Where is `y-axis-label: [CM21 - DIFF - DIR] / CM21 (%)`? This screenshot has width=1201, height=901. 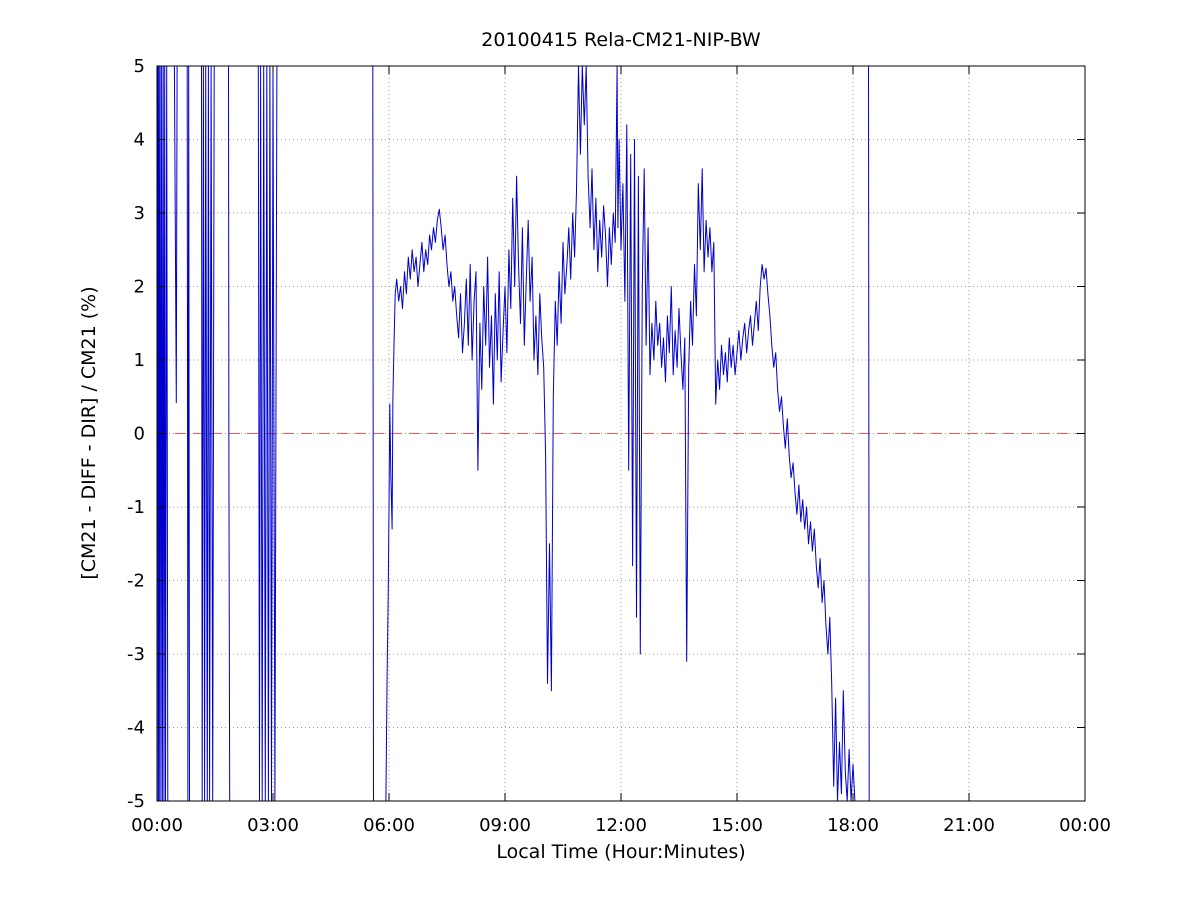 y-axis-label: [CM21 - DIFF - DIR] / CM21 (%) is located at coordinates (89, 432).